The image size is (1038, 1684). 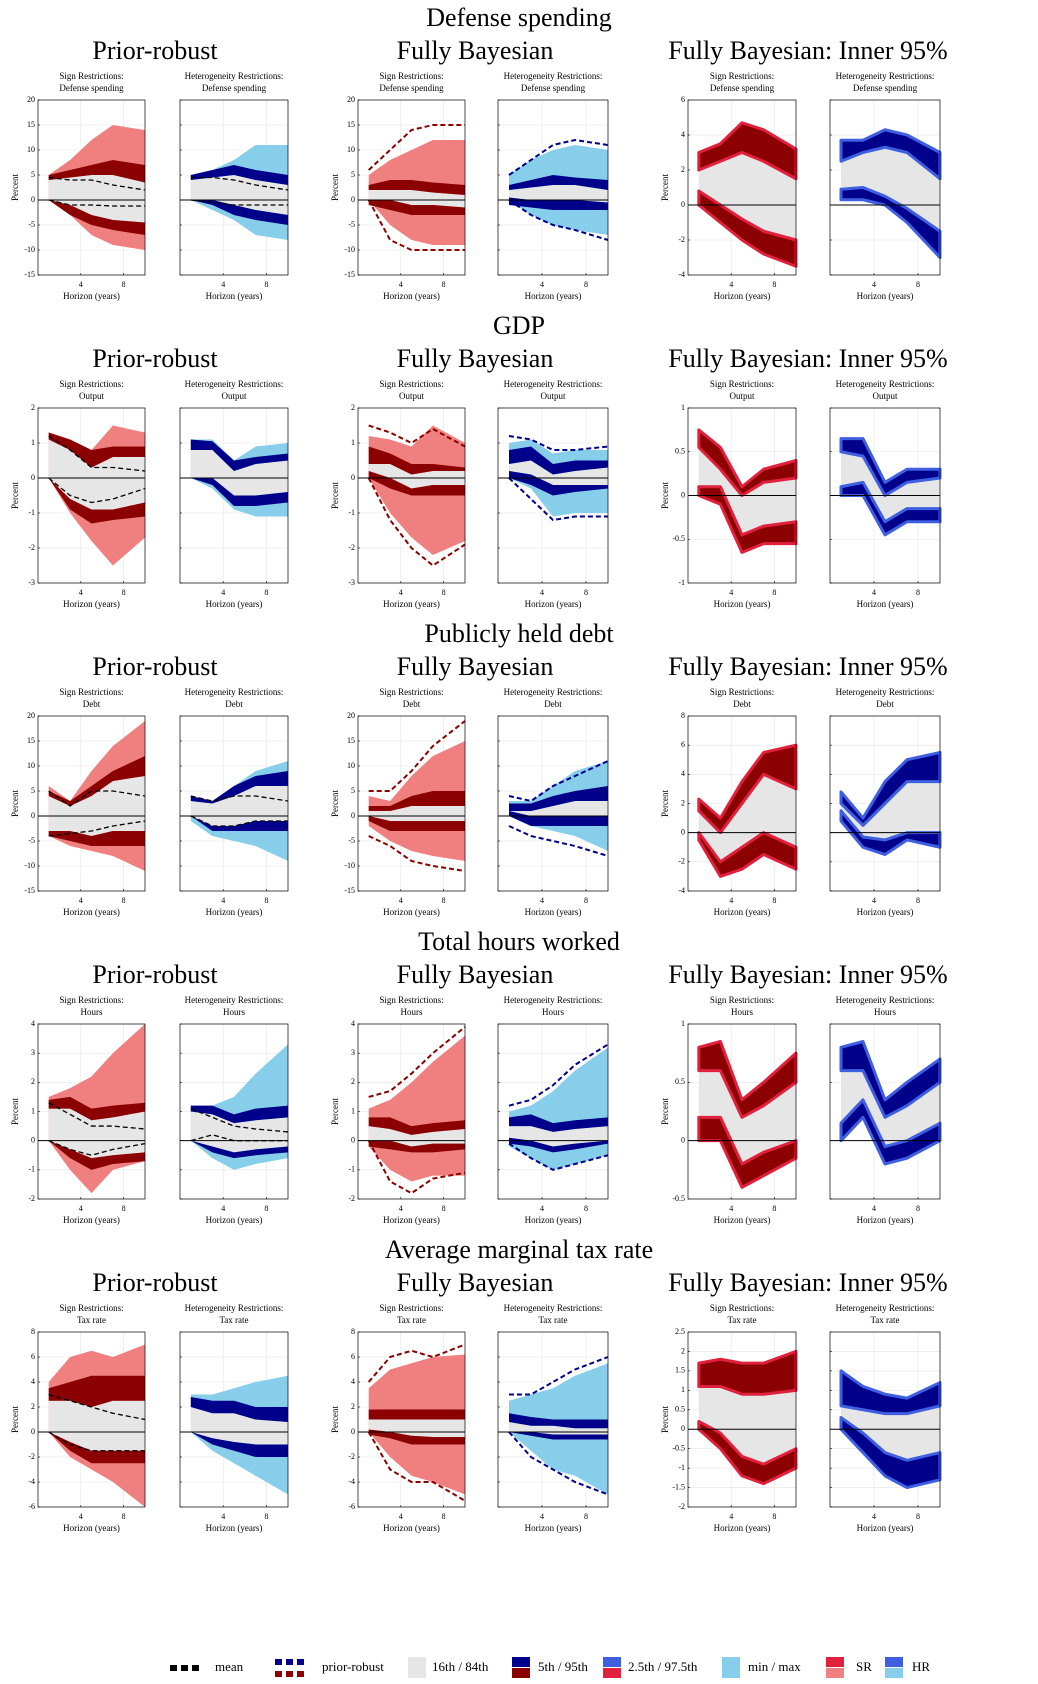 I want to click on panel-subtitle: Output, so click(x=742, y=396).